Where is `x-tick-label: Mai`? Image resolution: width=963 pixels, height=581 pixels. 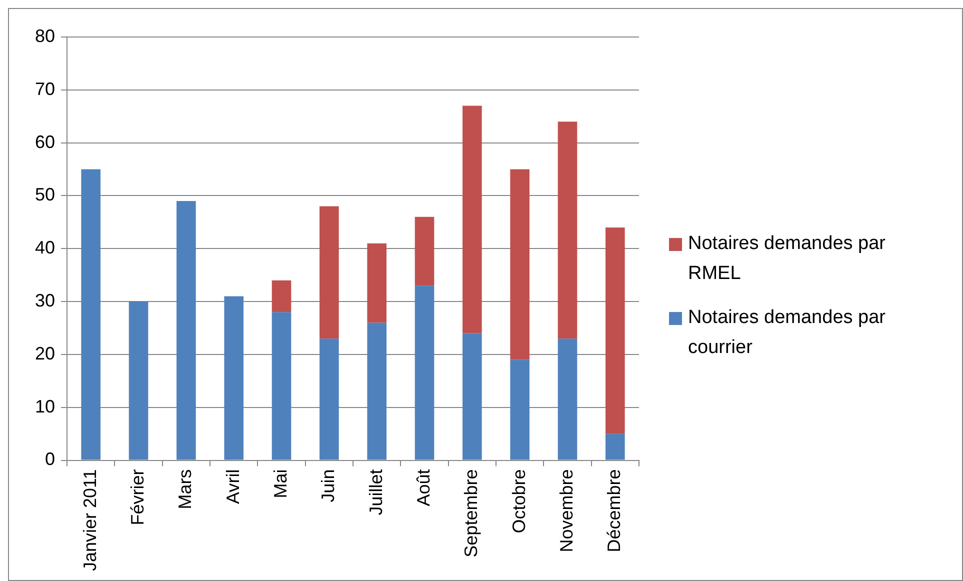 x-tick-label: Mai is located at coordinates (280, 483).